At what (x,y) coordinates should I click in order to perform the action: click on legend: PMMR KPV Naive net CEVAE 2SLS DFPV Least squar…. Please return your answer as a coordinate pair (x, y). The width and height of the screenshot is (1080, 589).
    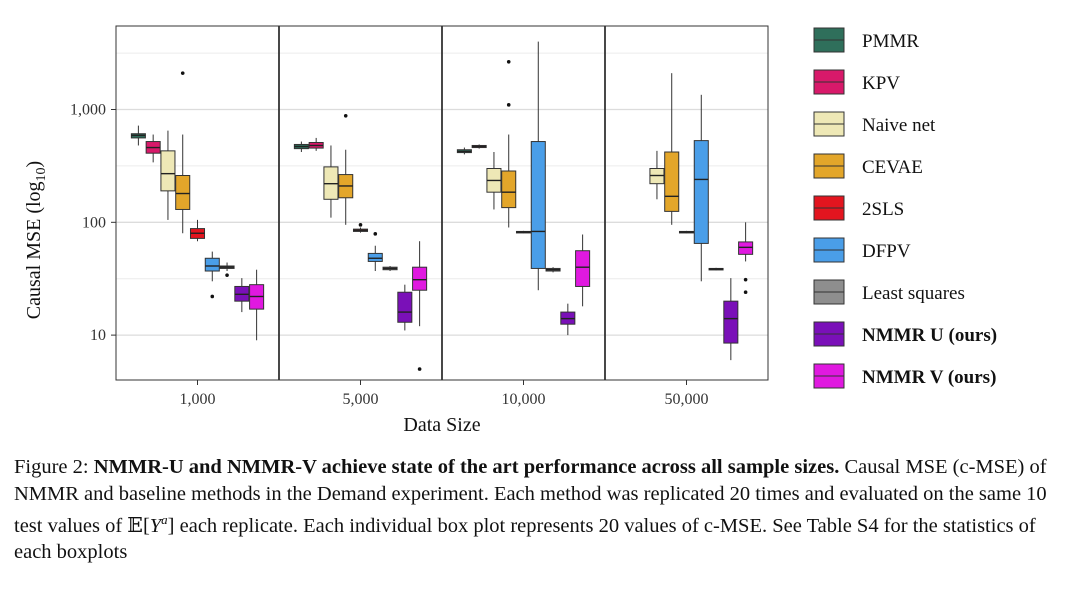
    Looking at the image, I should click on (905, 208).